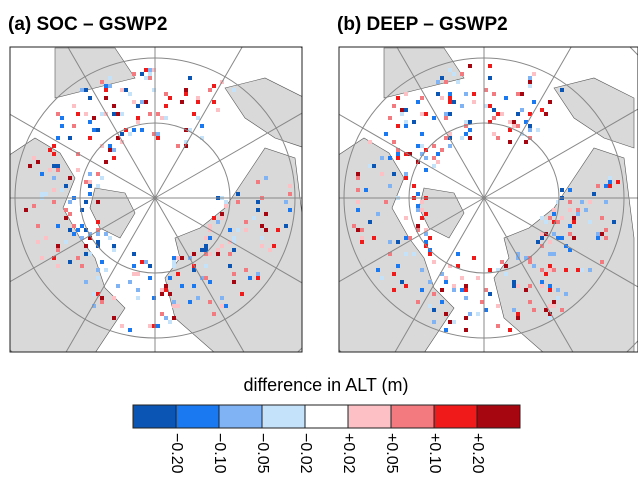 This screenshot has width=638, height=492. I want to click on colorbar-label: difference in ALT (m), so click(325, 385).